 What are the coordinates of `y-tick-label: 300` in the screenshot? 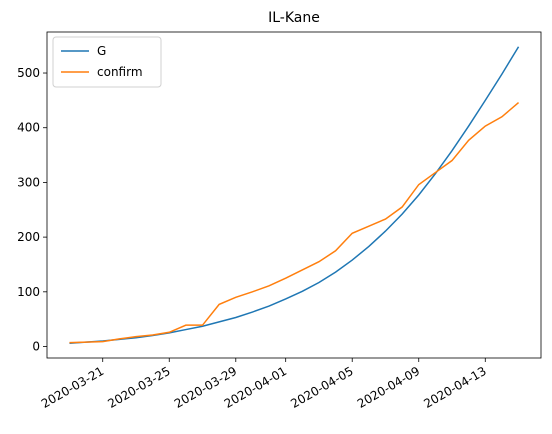 It's located at (28, 182).